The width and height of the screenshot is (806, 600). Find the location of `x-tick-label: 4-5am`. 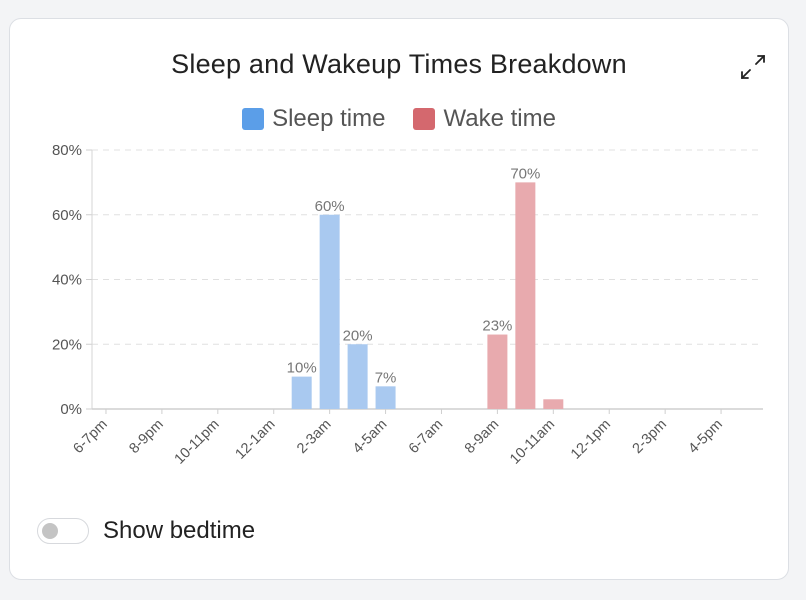

x-tick-label: 4-5am is located at coordinates (370, 437).